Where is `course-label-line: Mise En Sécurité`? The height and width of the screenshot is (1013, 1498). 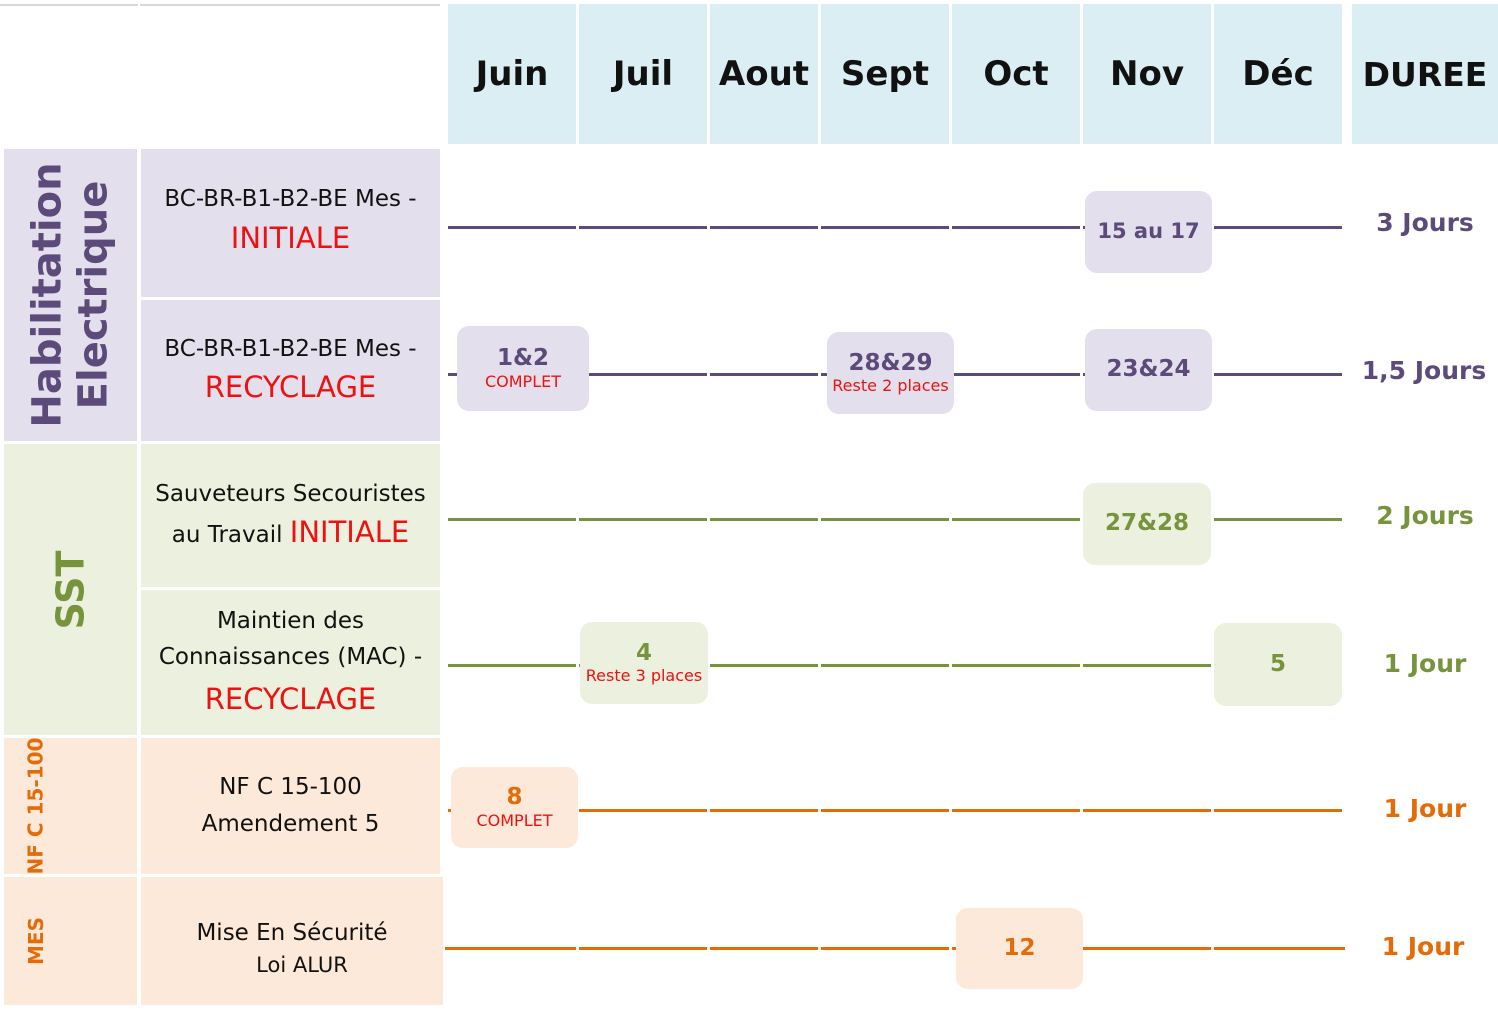
course-label-line: Mise En Sécurité is located at coordinates (292, 933).